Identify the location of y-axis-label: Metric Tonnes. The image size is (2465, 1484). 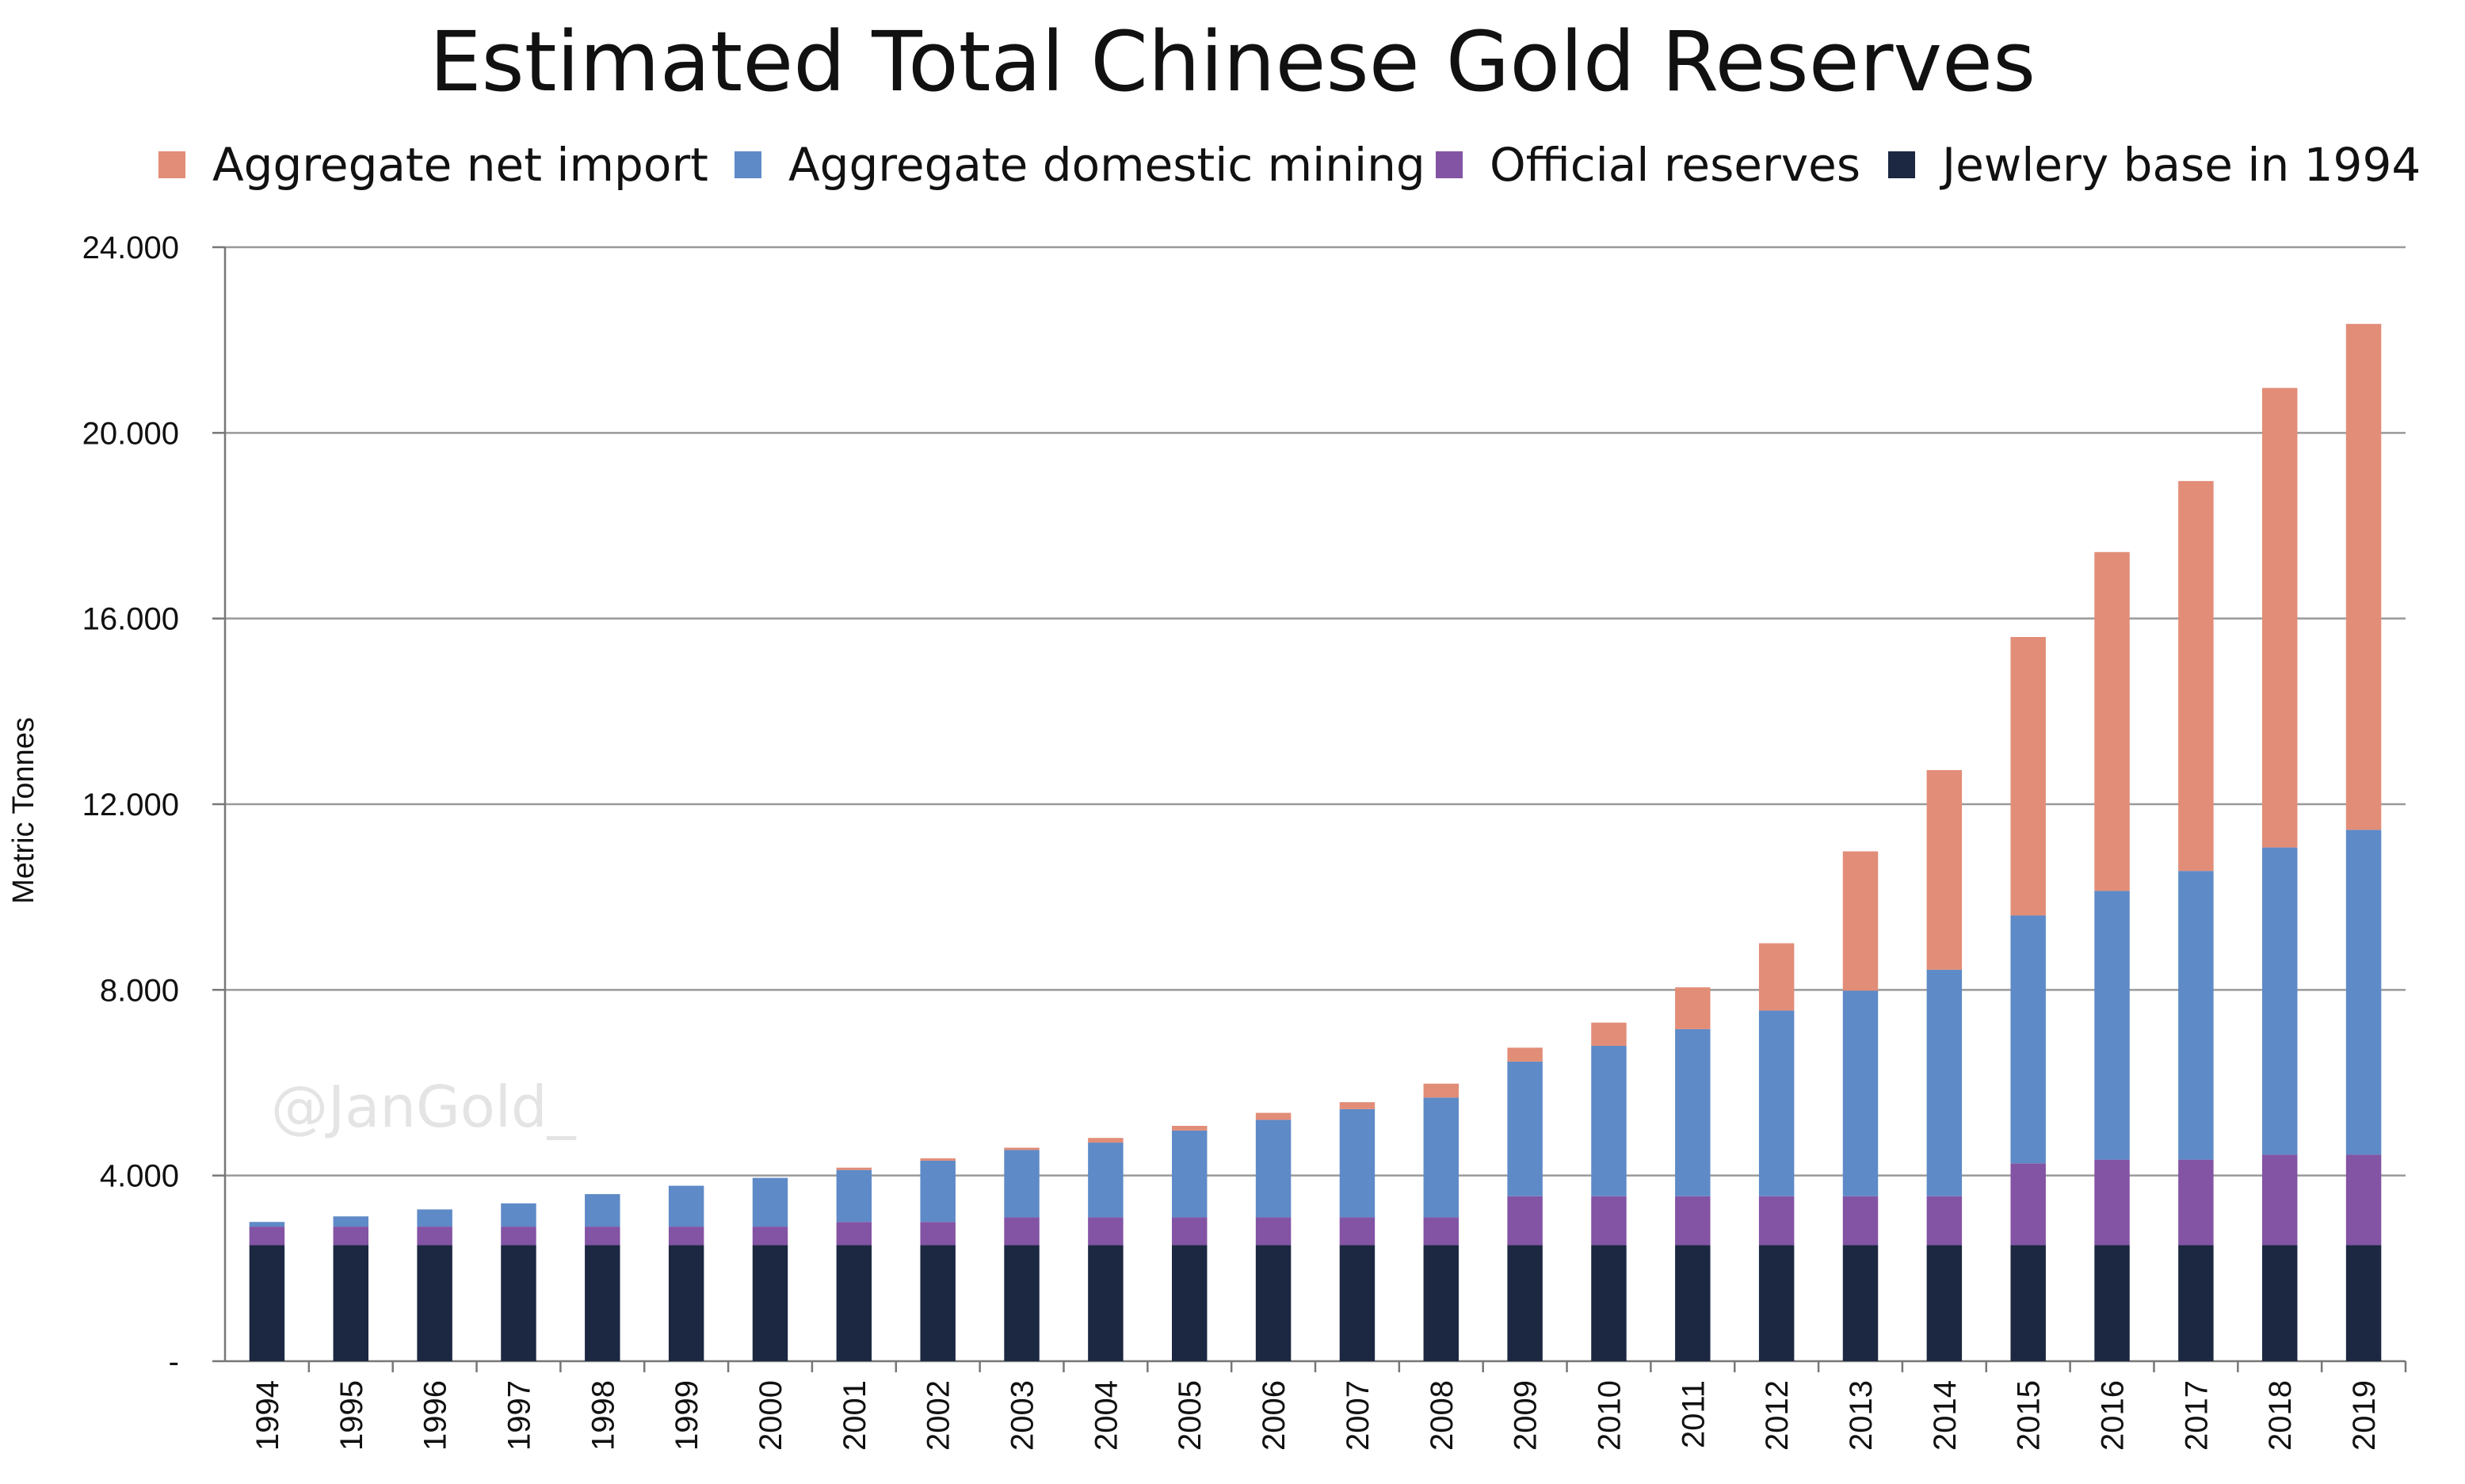
(23, 810).